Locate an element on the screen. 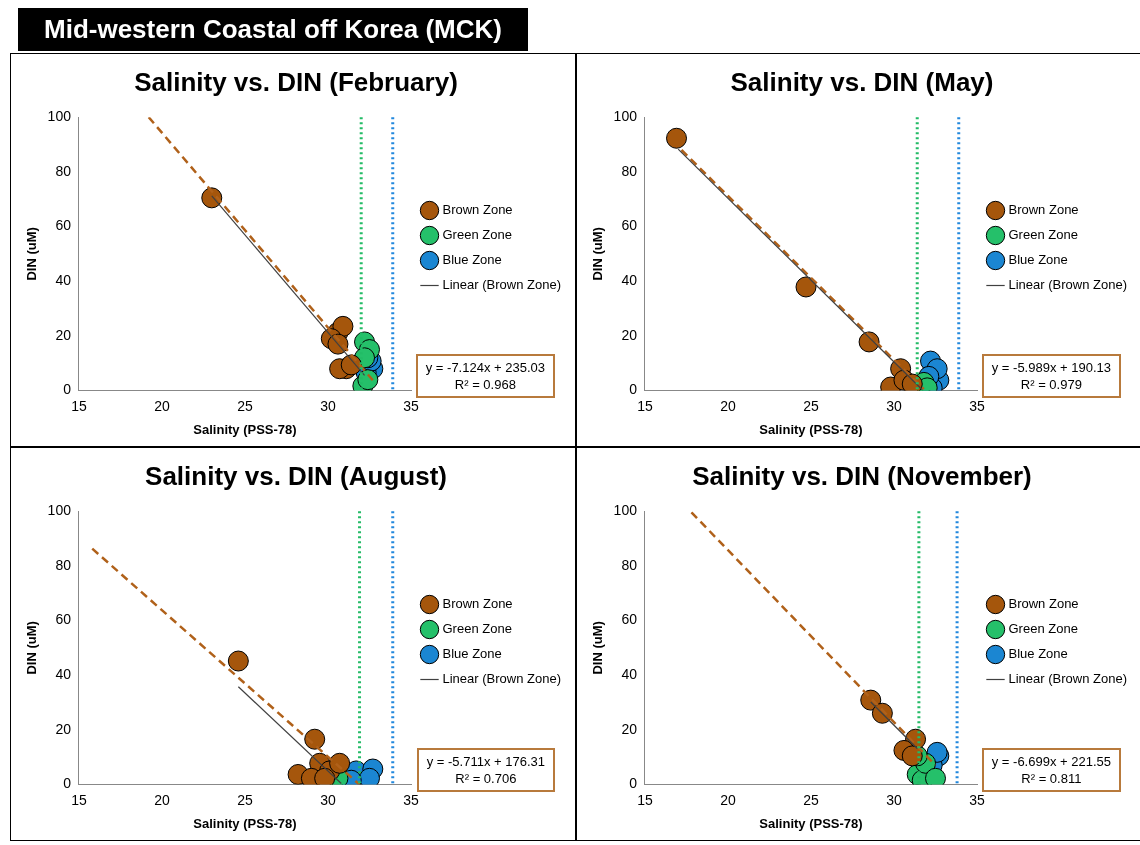 This screenshot has width=1140, height=845. text: R² = 0.979 is located at coordinates (1051, 384).